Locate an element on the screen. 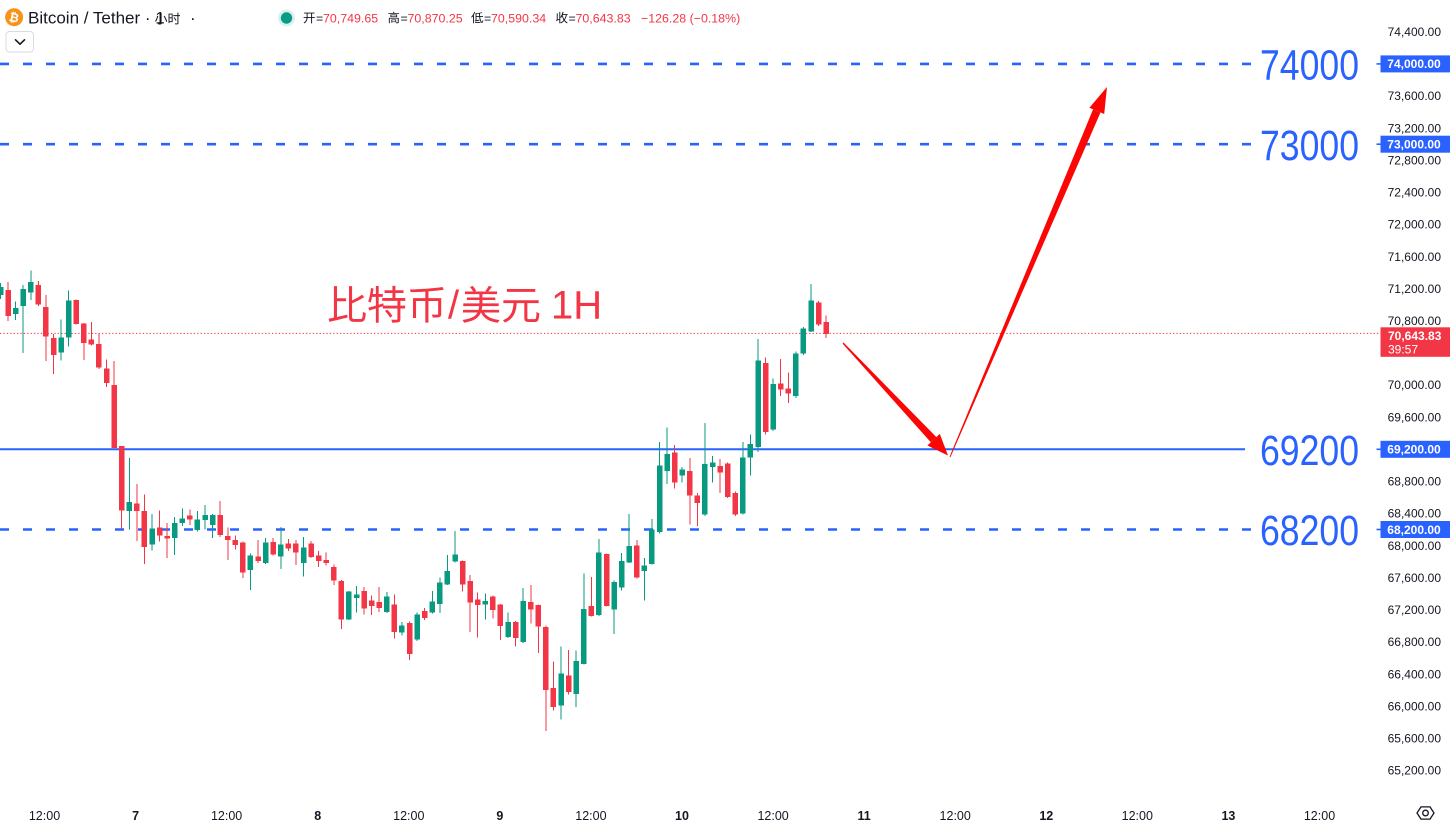 The width and height of the screenshot is (1450, 829). svg-text: 70,749.65 is located at coordinates (350, 18).